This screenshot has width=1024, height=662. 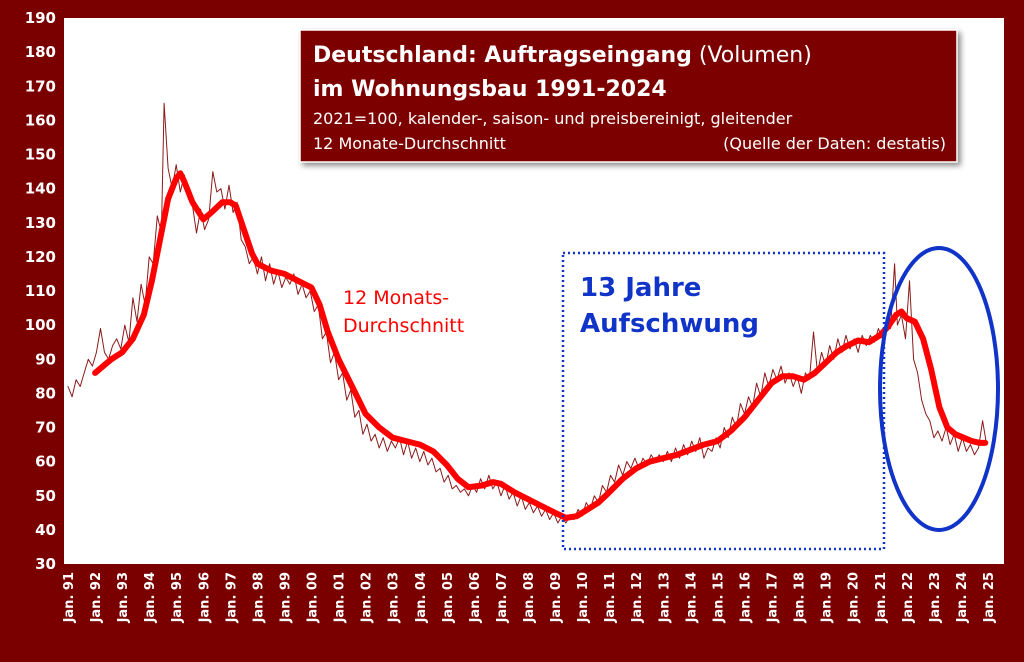 What do you see at coordinates (881, 597) in the screenshot?
I see `x-tick-label: Jan. 21` at bounding box center [881, 597].